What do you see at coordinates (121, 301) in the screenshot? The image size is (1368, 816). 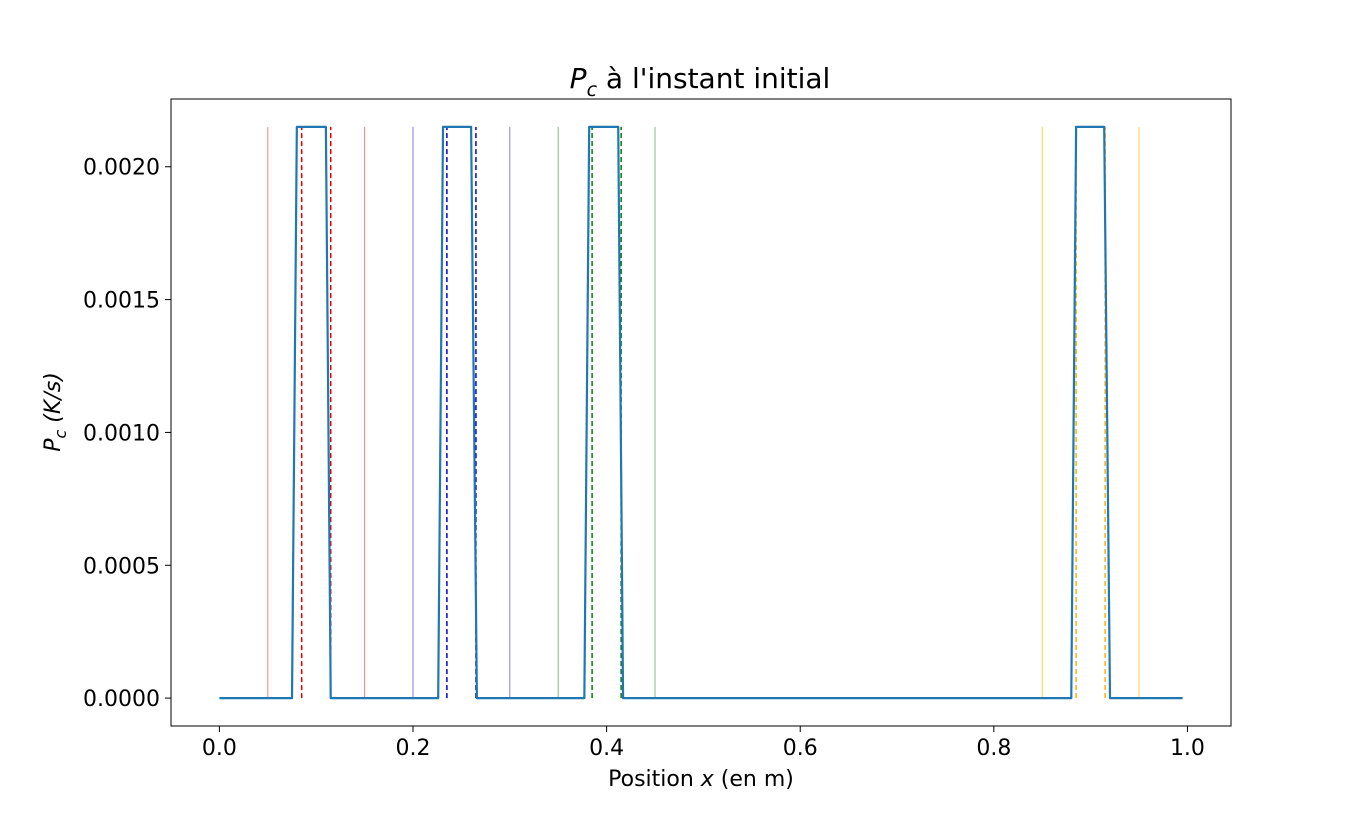 I see `y-tick-label: 0.0015` at bounding box center [121, 301].